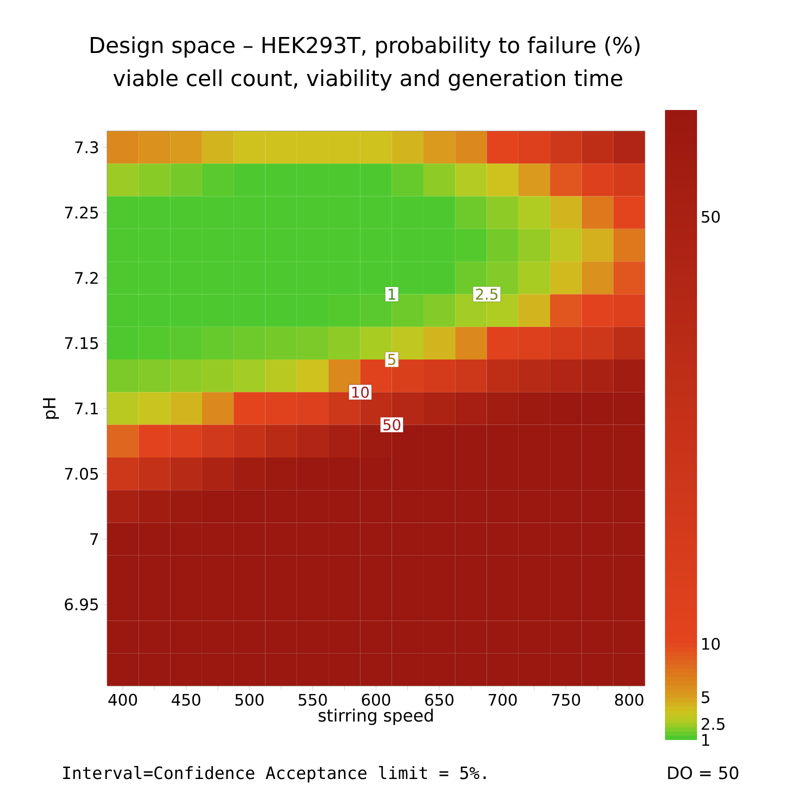 Image resolution: width=786 pixels, height=786 pixels. Describe the element at coordinates (86, 278) in the screenshot. I see `y-tick-label: 7.2` at that location.